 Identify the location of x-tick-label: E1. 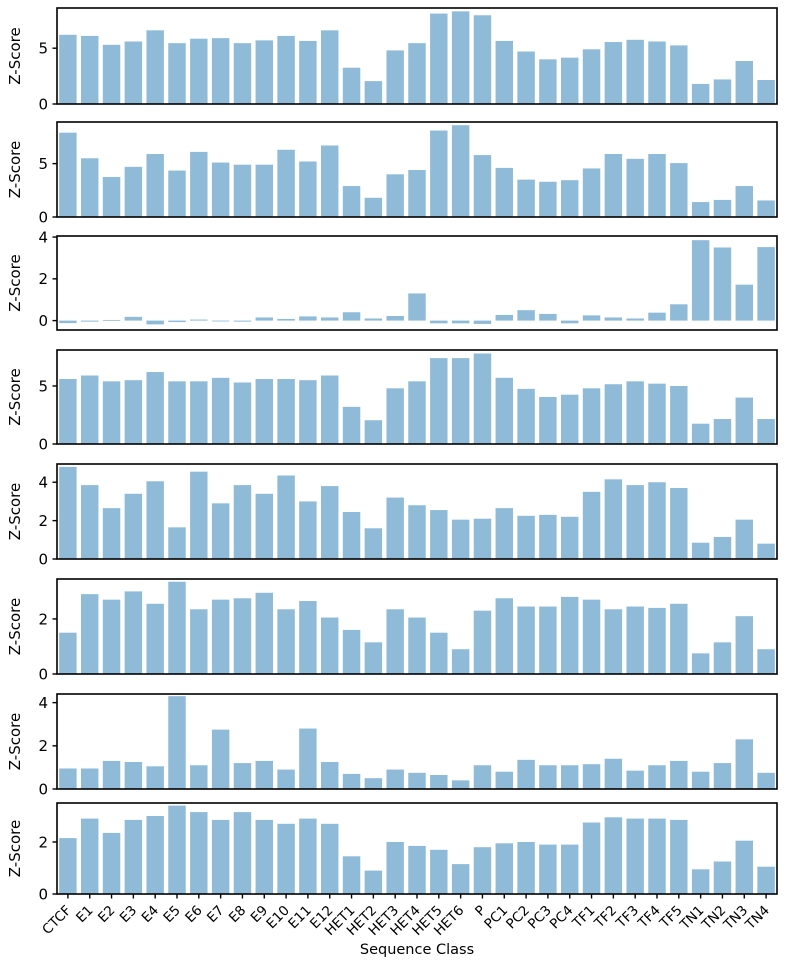
(84, 914).